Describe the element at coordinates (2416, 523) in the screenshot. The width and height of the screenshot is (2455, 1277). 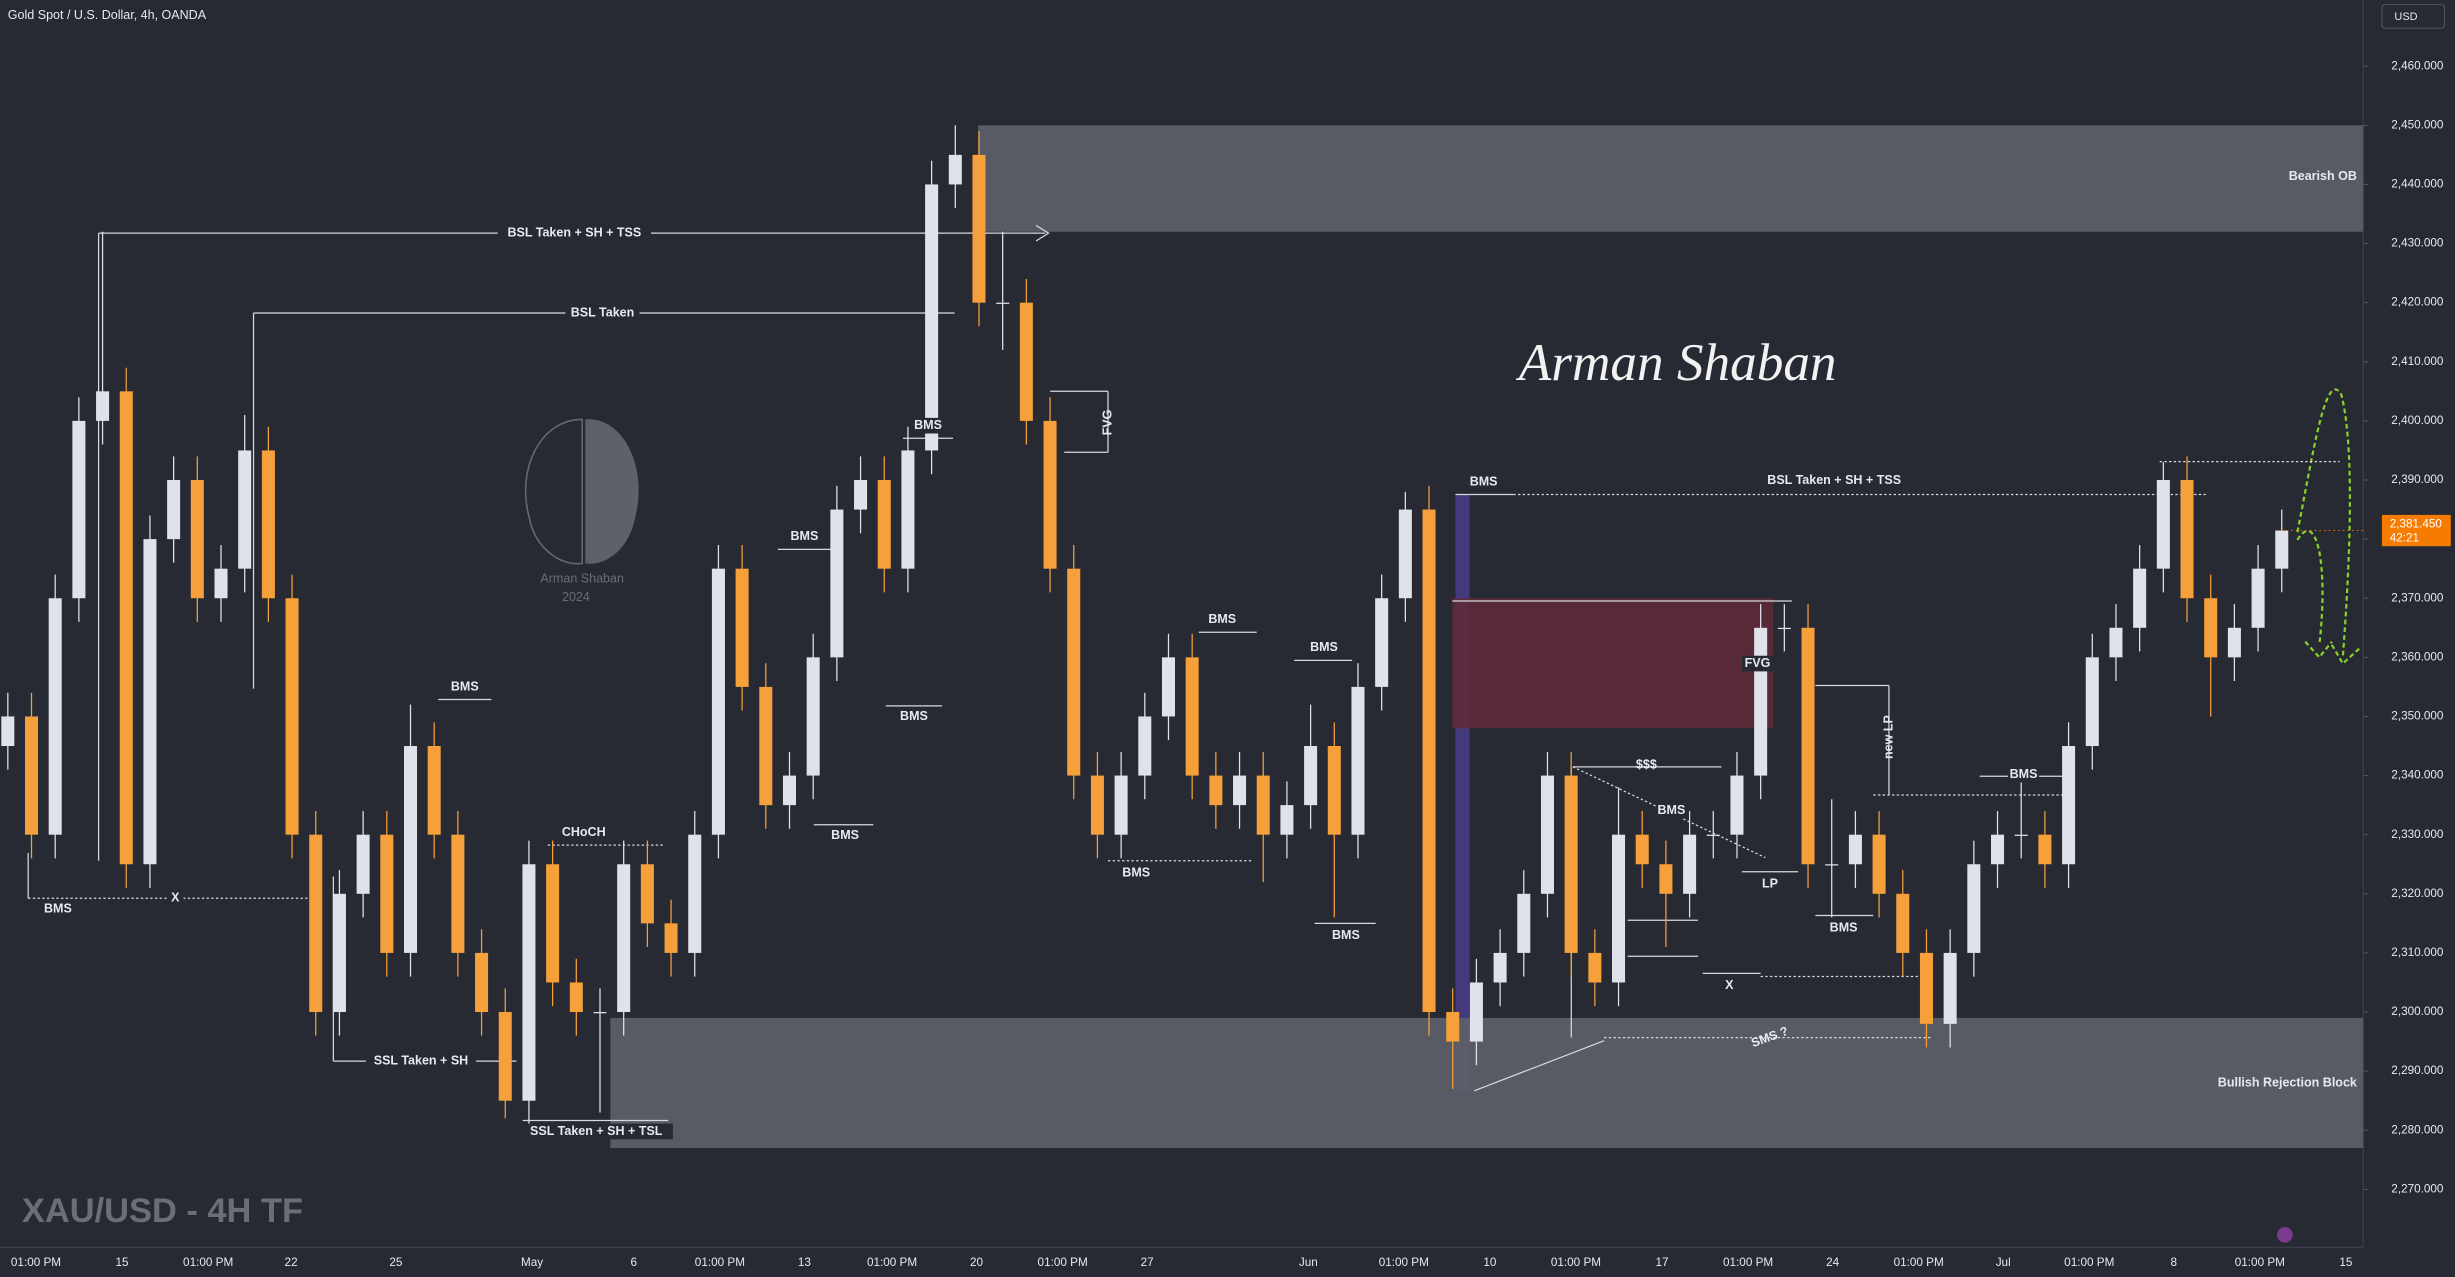
I see `last-price-label: 2,381.450` at that location.